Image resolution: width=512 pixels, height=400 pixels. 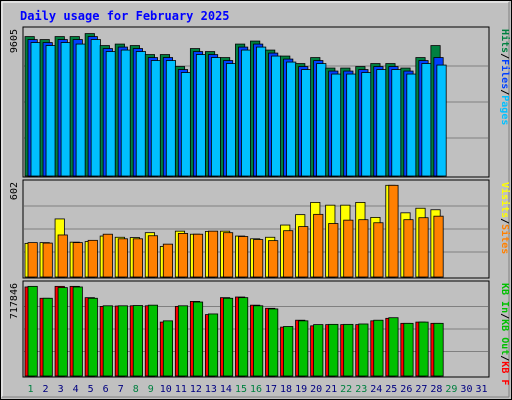 I want to click on legend-mid-item: Visits, so click(x=505, y=200).